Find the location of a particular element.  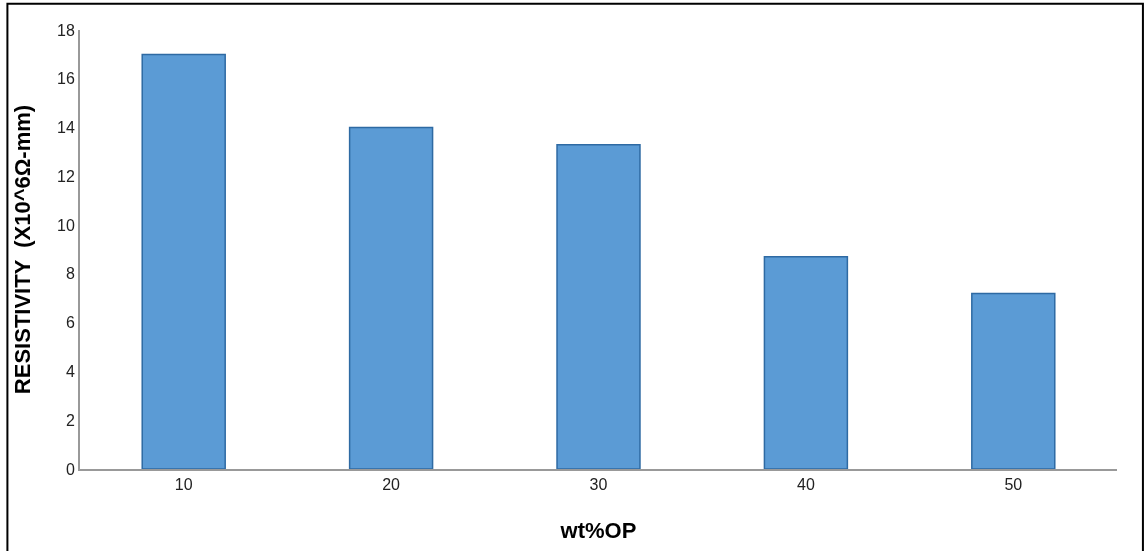

y-tick-label: 2 is located at coordinates (70, 420).